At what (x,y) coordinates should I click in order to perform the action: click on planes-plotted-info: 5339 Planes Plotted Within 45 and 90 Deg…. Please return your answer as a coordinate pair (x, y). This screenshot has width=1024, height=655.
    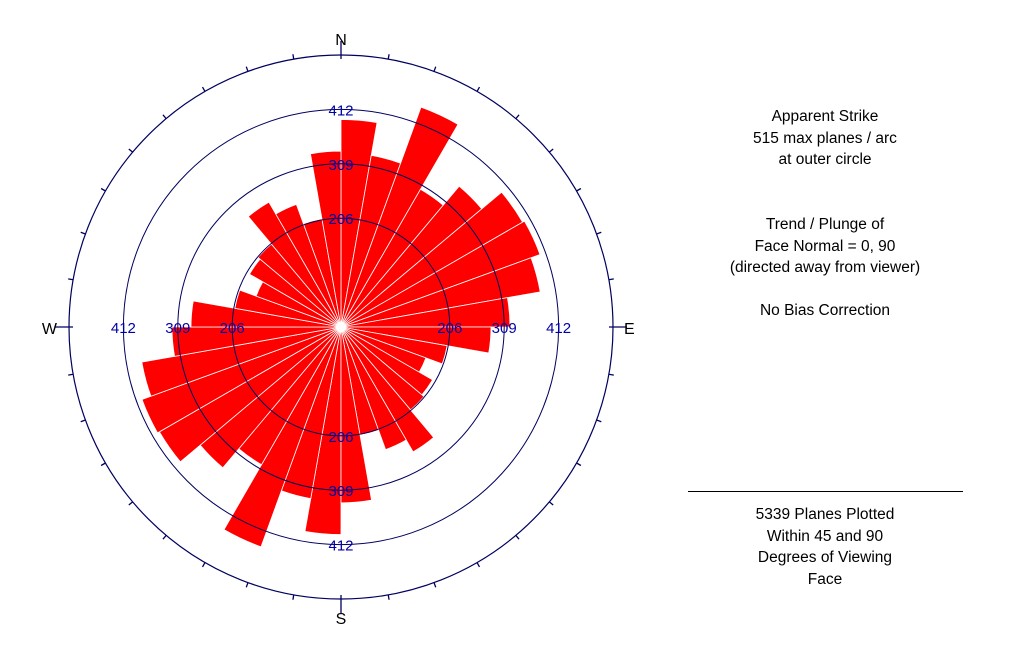
    Looking at the image, I should click on (825, 547).